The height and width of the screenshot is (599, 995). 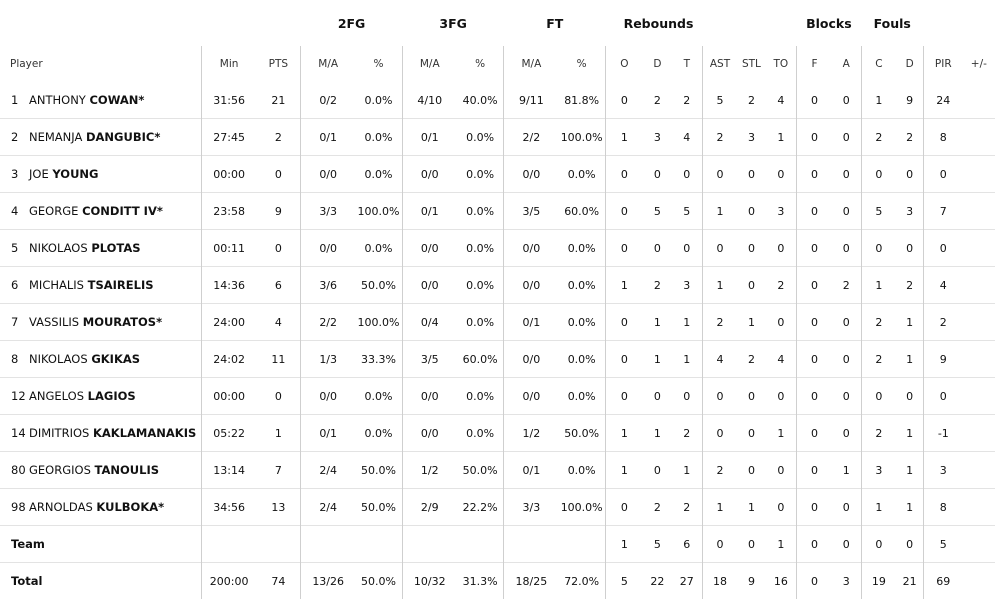 I want to click on header-foul-d: D, so click(x=909, y=64).